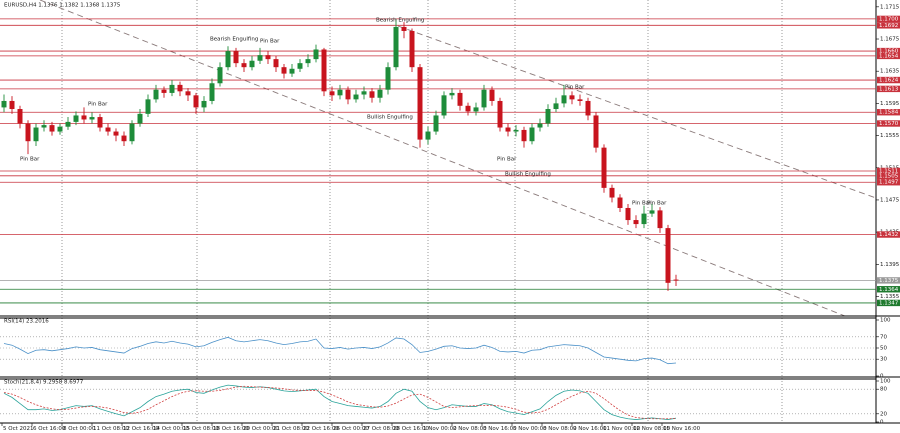 Image resolution: width=900 pixels, height=433 pixels. I want to click on level-label: 1.1654, so click(889, 56).